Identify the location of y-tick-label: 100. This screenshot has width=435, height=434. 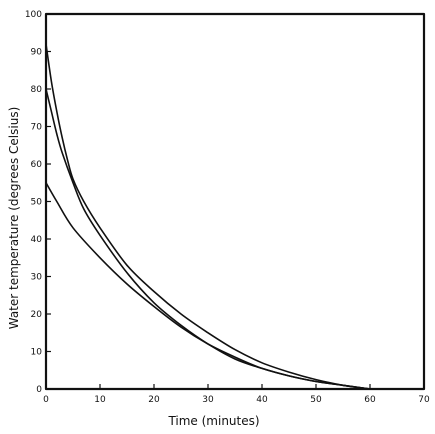
(33, 15).